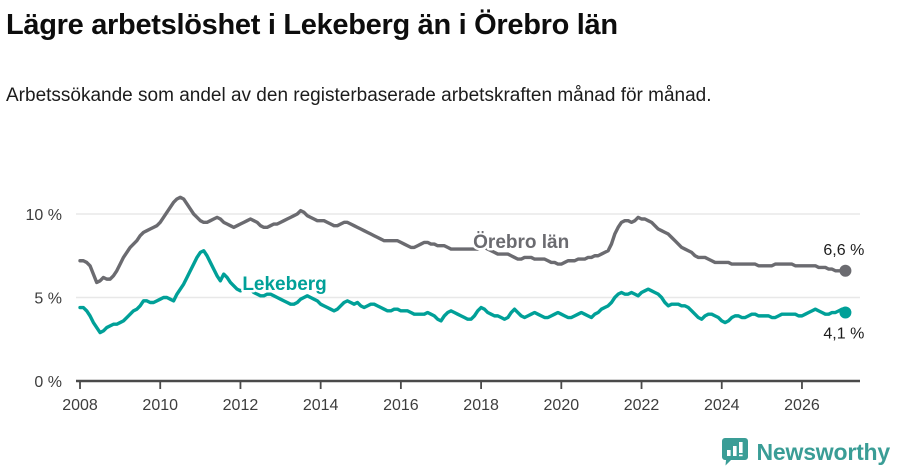 The width and height of the screenshot is (900, 474). What do you see at coordinates (734, 452) in the screenshot?
I see `bar-chart-bubble-icon` at bounding box center [734, 452].